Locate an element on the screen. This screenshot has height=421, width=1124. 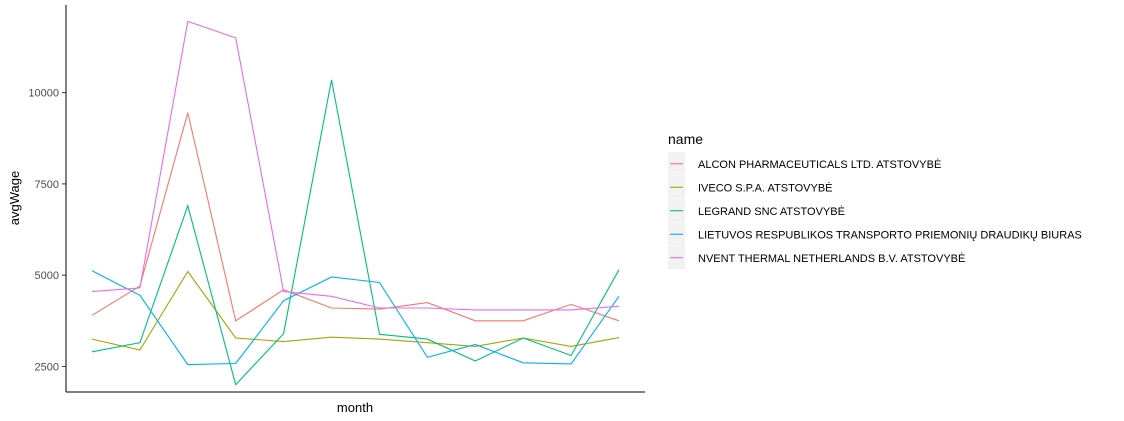
legend-label: NVENT THERMAL NETHERLANDS B.V. ATSTOVYBĖ is located at coordinates (831, 258).